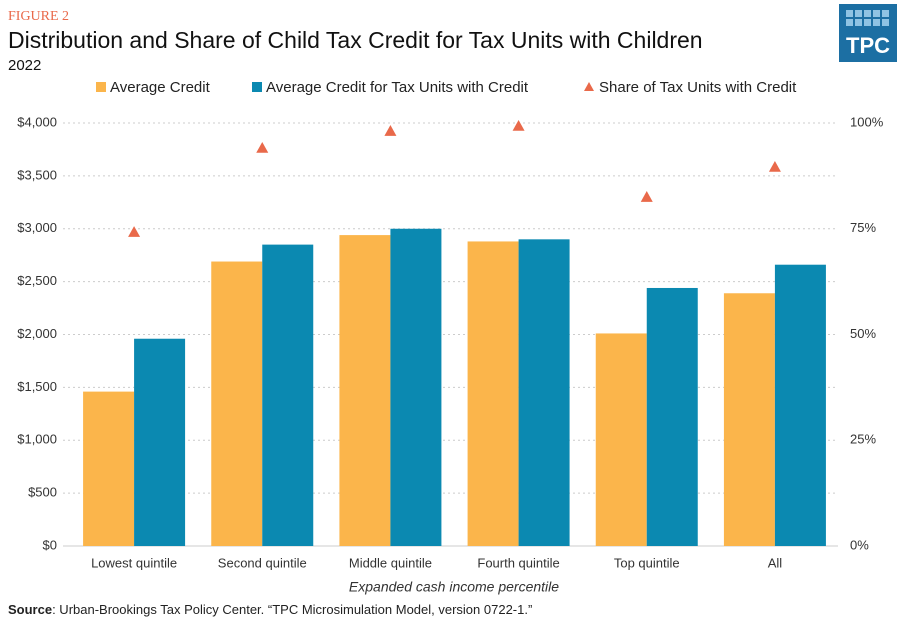  I want to click on logo-text: TPC, so click(868, 45).